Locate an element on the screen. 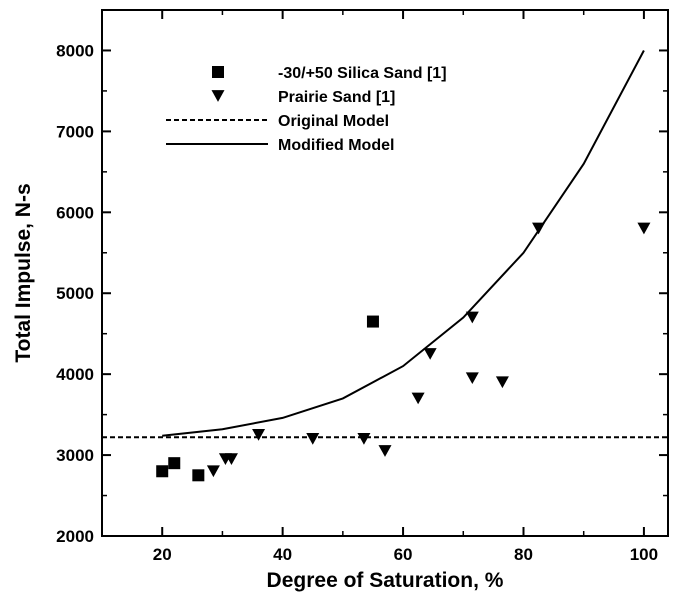 The width and height of the screenshot is (674, 595). x-tick-label: 20 is located at coordinates (162, 554).